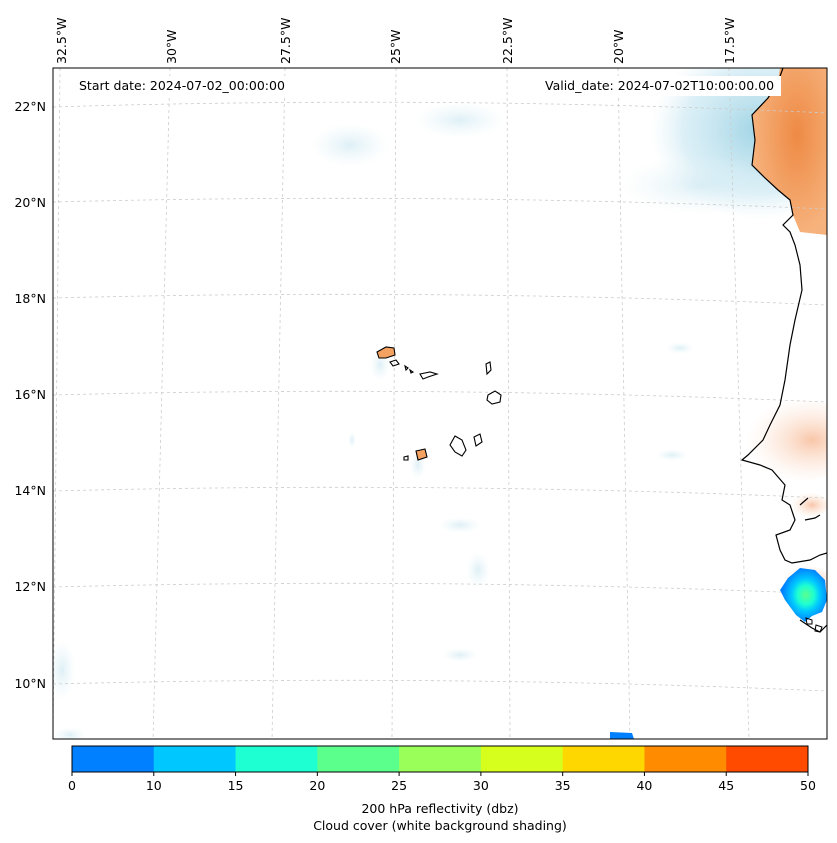  What do you see at coordinates (395, 46) in the screenshot?
I see `lon-label: 25°W` at bounding box center [395, 46].